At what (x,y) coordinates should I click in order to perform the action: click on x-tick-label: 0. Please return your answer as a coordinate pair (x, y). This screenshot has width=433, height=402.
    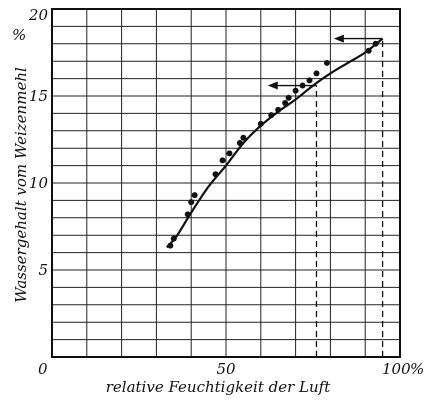
    Looking at the image, I should click on (43, 369).